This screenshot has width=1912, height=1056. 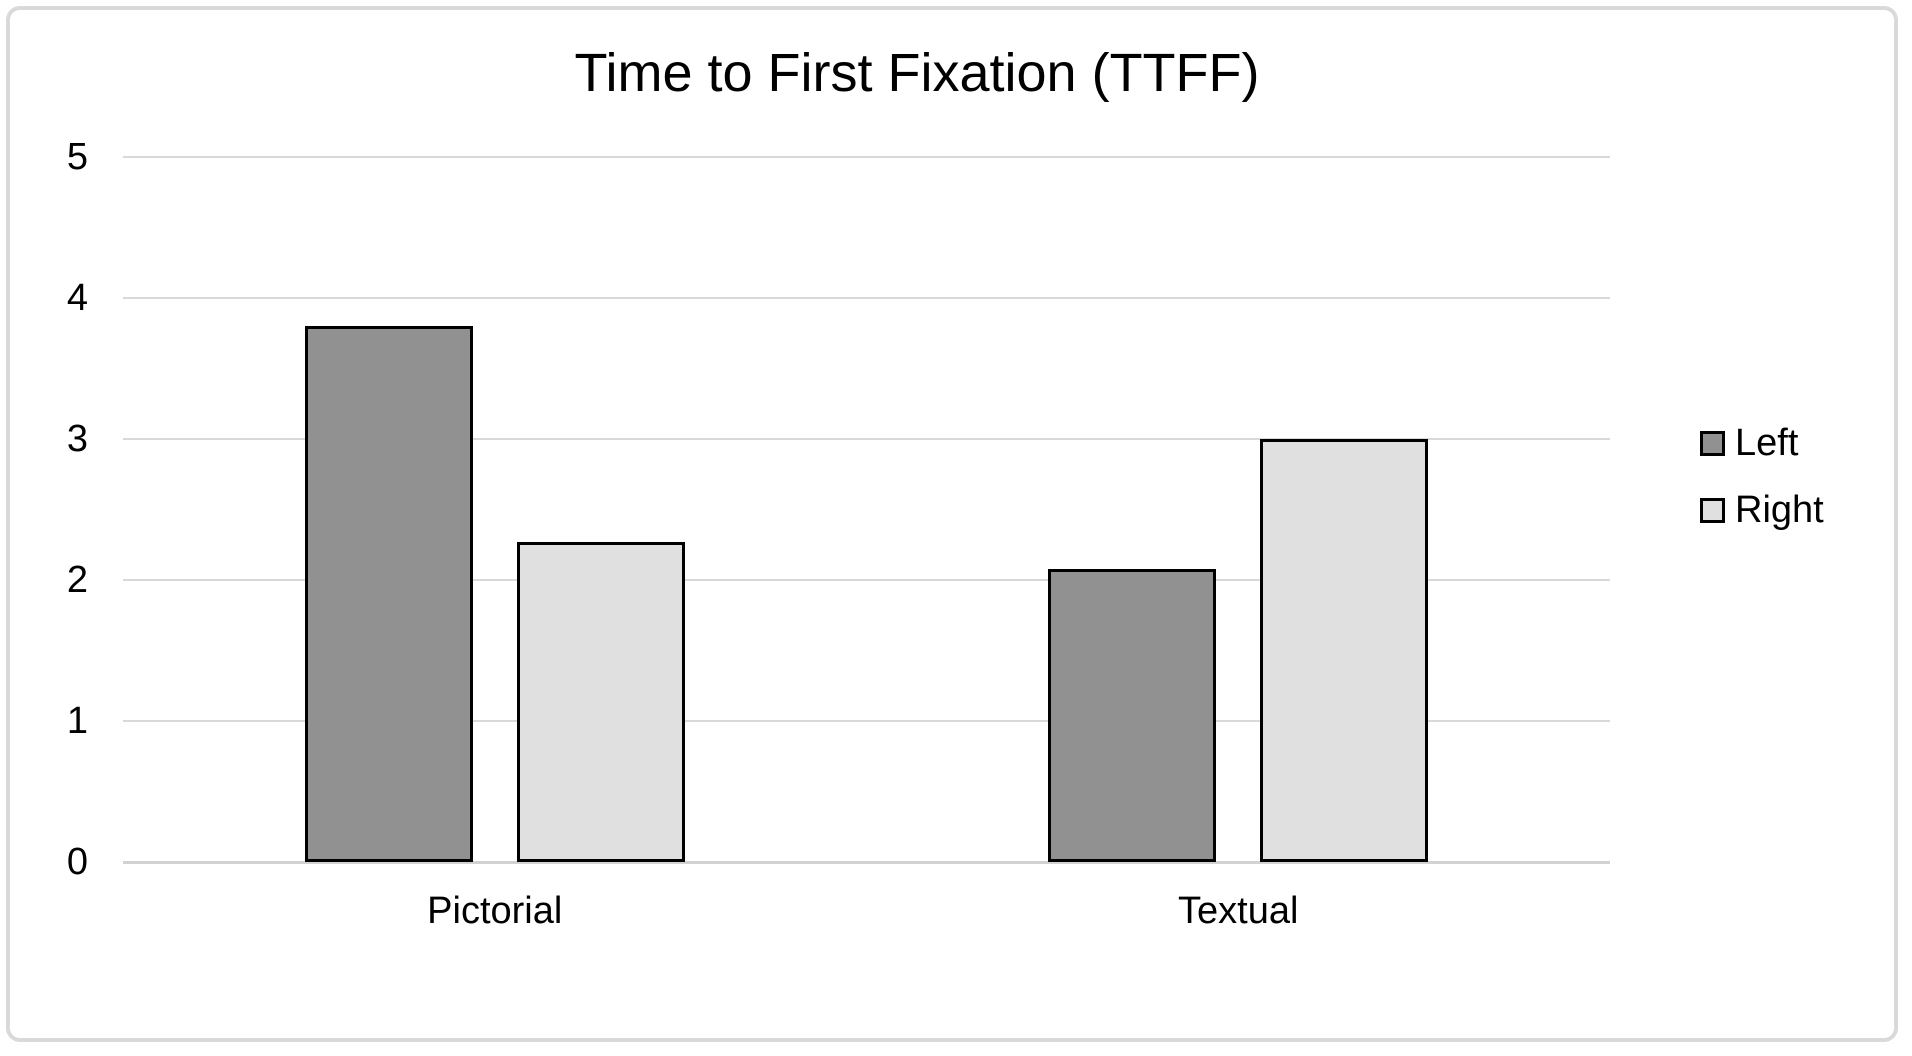 I want to click on y-tick-label: 1, so click(x=77, y=721).